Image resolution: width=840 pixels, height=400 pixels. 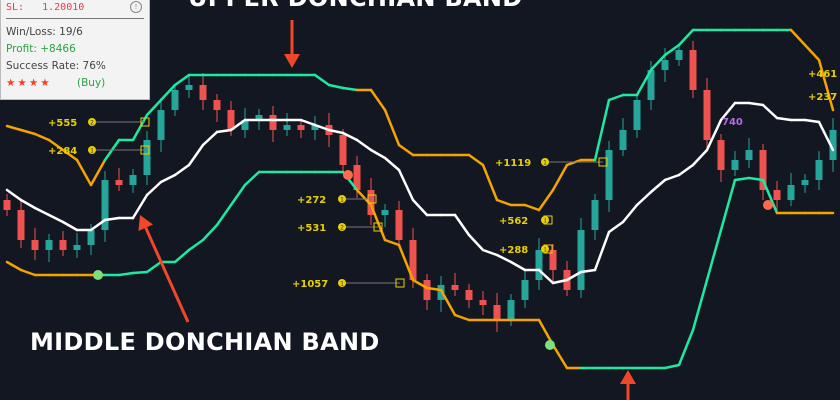 I want to click on upper-band-annotation: UPPER DONCHIAN BAND, so click(x=355, y=6).